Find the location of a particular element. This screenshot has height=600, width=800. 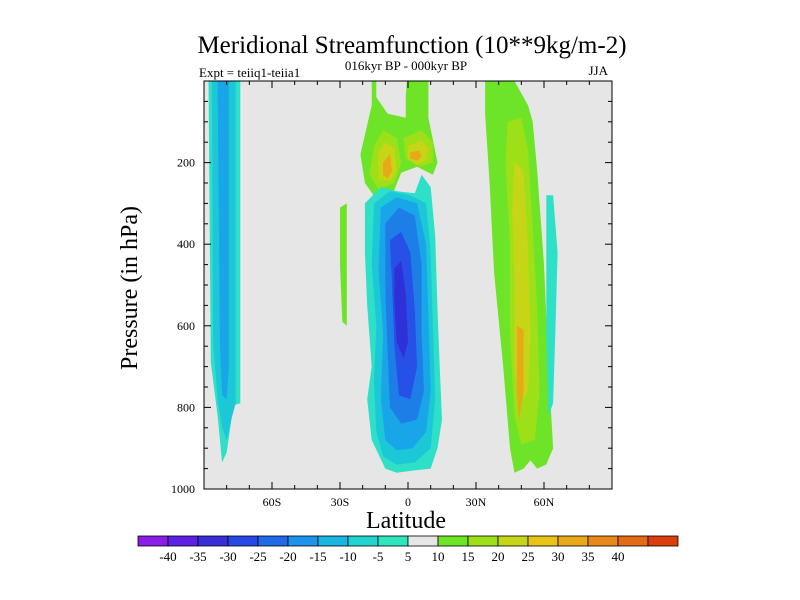

chart-subtitle: 016kyr BP - 000kyr BP is located at coordinates (406, 65).